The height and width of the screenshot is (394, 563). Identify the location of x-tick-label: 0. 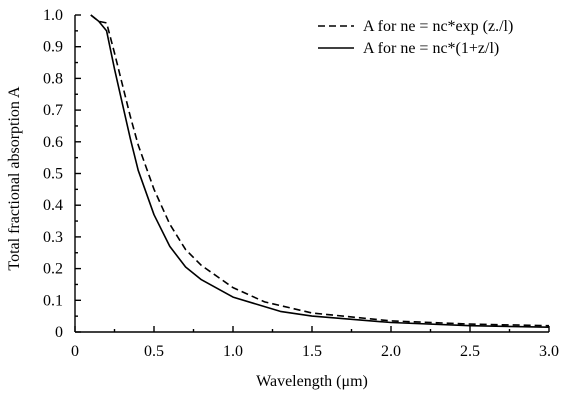
(75, 351).